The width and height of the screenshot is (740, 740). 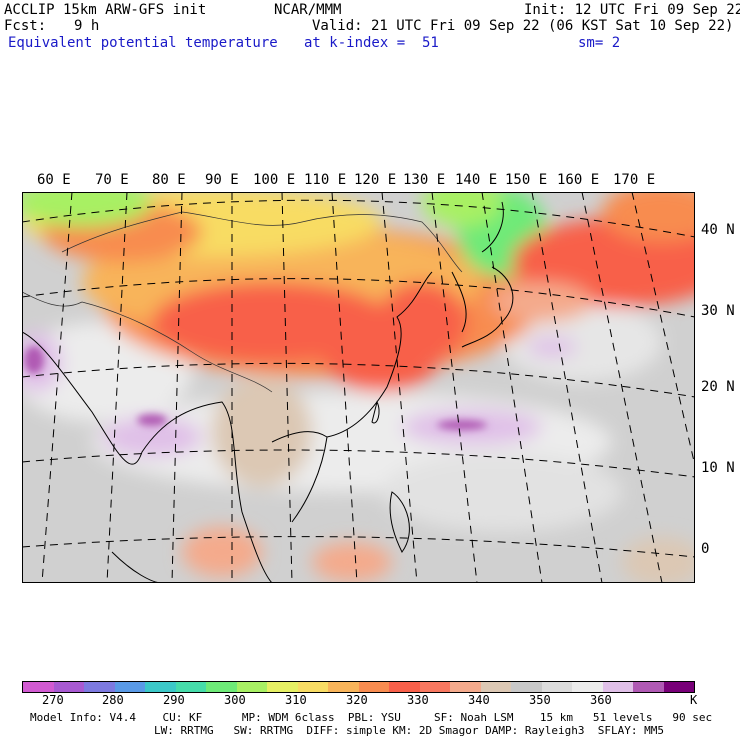 I want to click on lon-label: 100 E, so click(x=274, y=180).